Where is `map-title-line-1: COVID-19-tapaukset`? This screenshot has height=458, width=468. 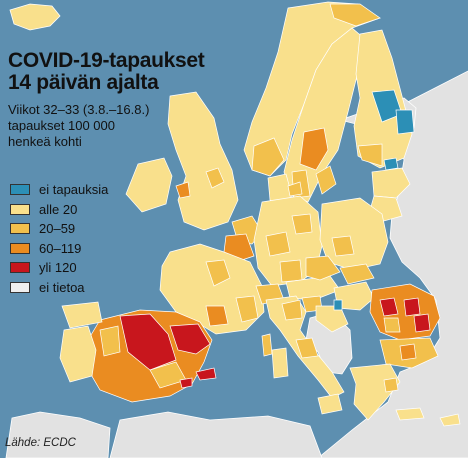
map-title-line-1: COVID-19-tapaukset is located at coordinates (106, 60).